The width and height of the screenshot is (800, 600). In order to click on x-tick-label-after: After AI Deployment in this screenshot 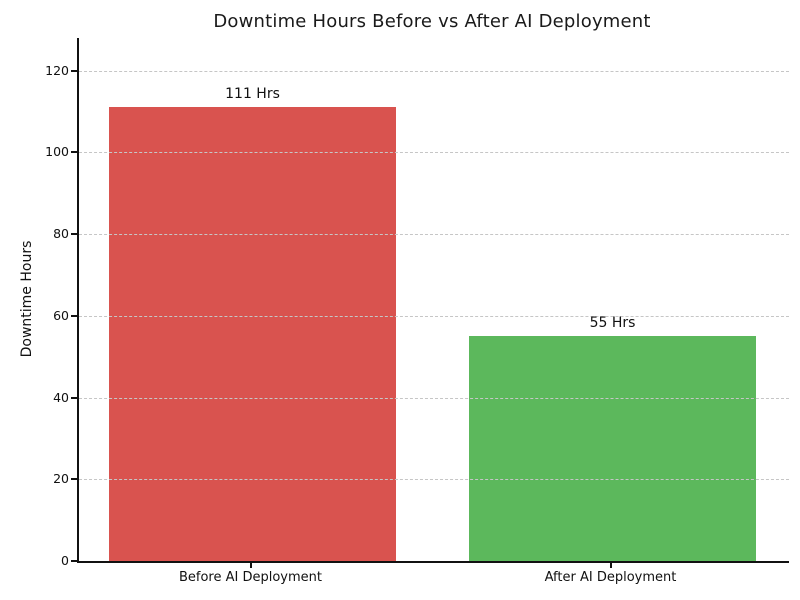, I will do `click(610, 577)`.